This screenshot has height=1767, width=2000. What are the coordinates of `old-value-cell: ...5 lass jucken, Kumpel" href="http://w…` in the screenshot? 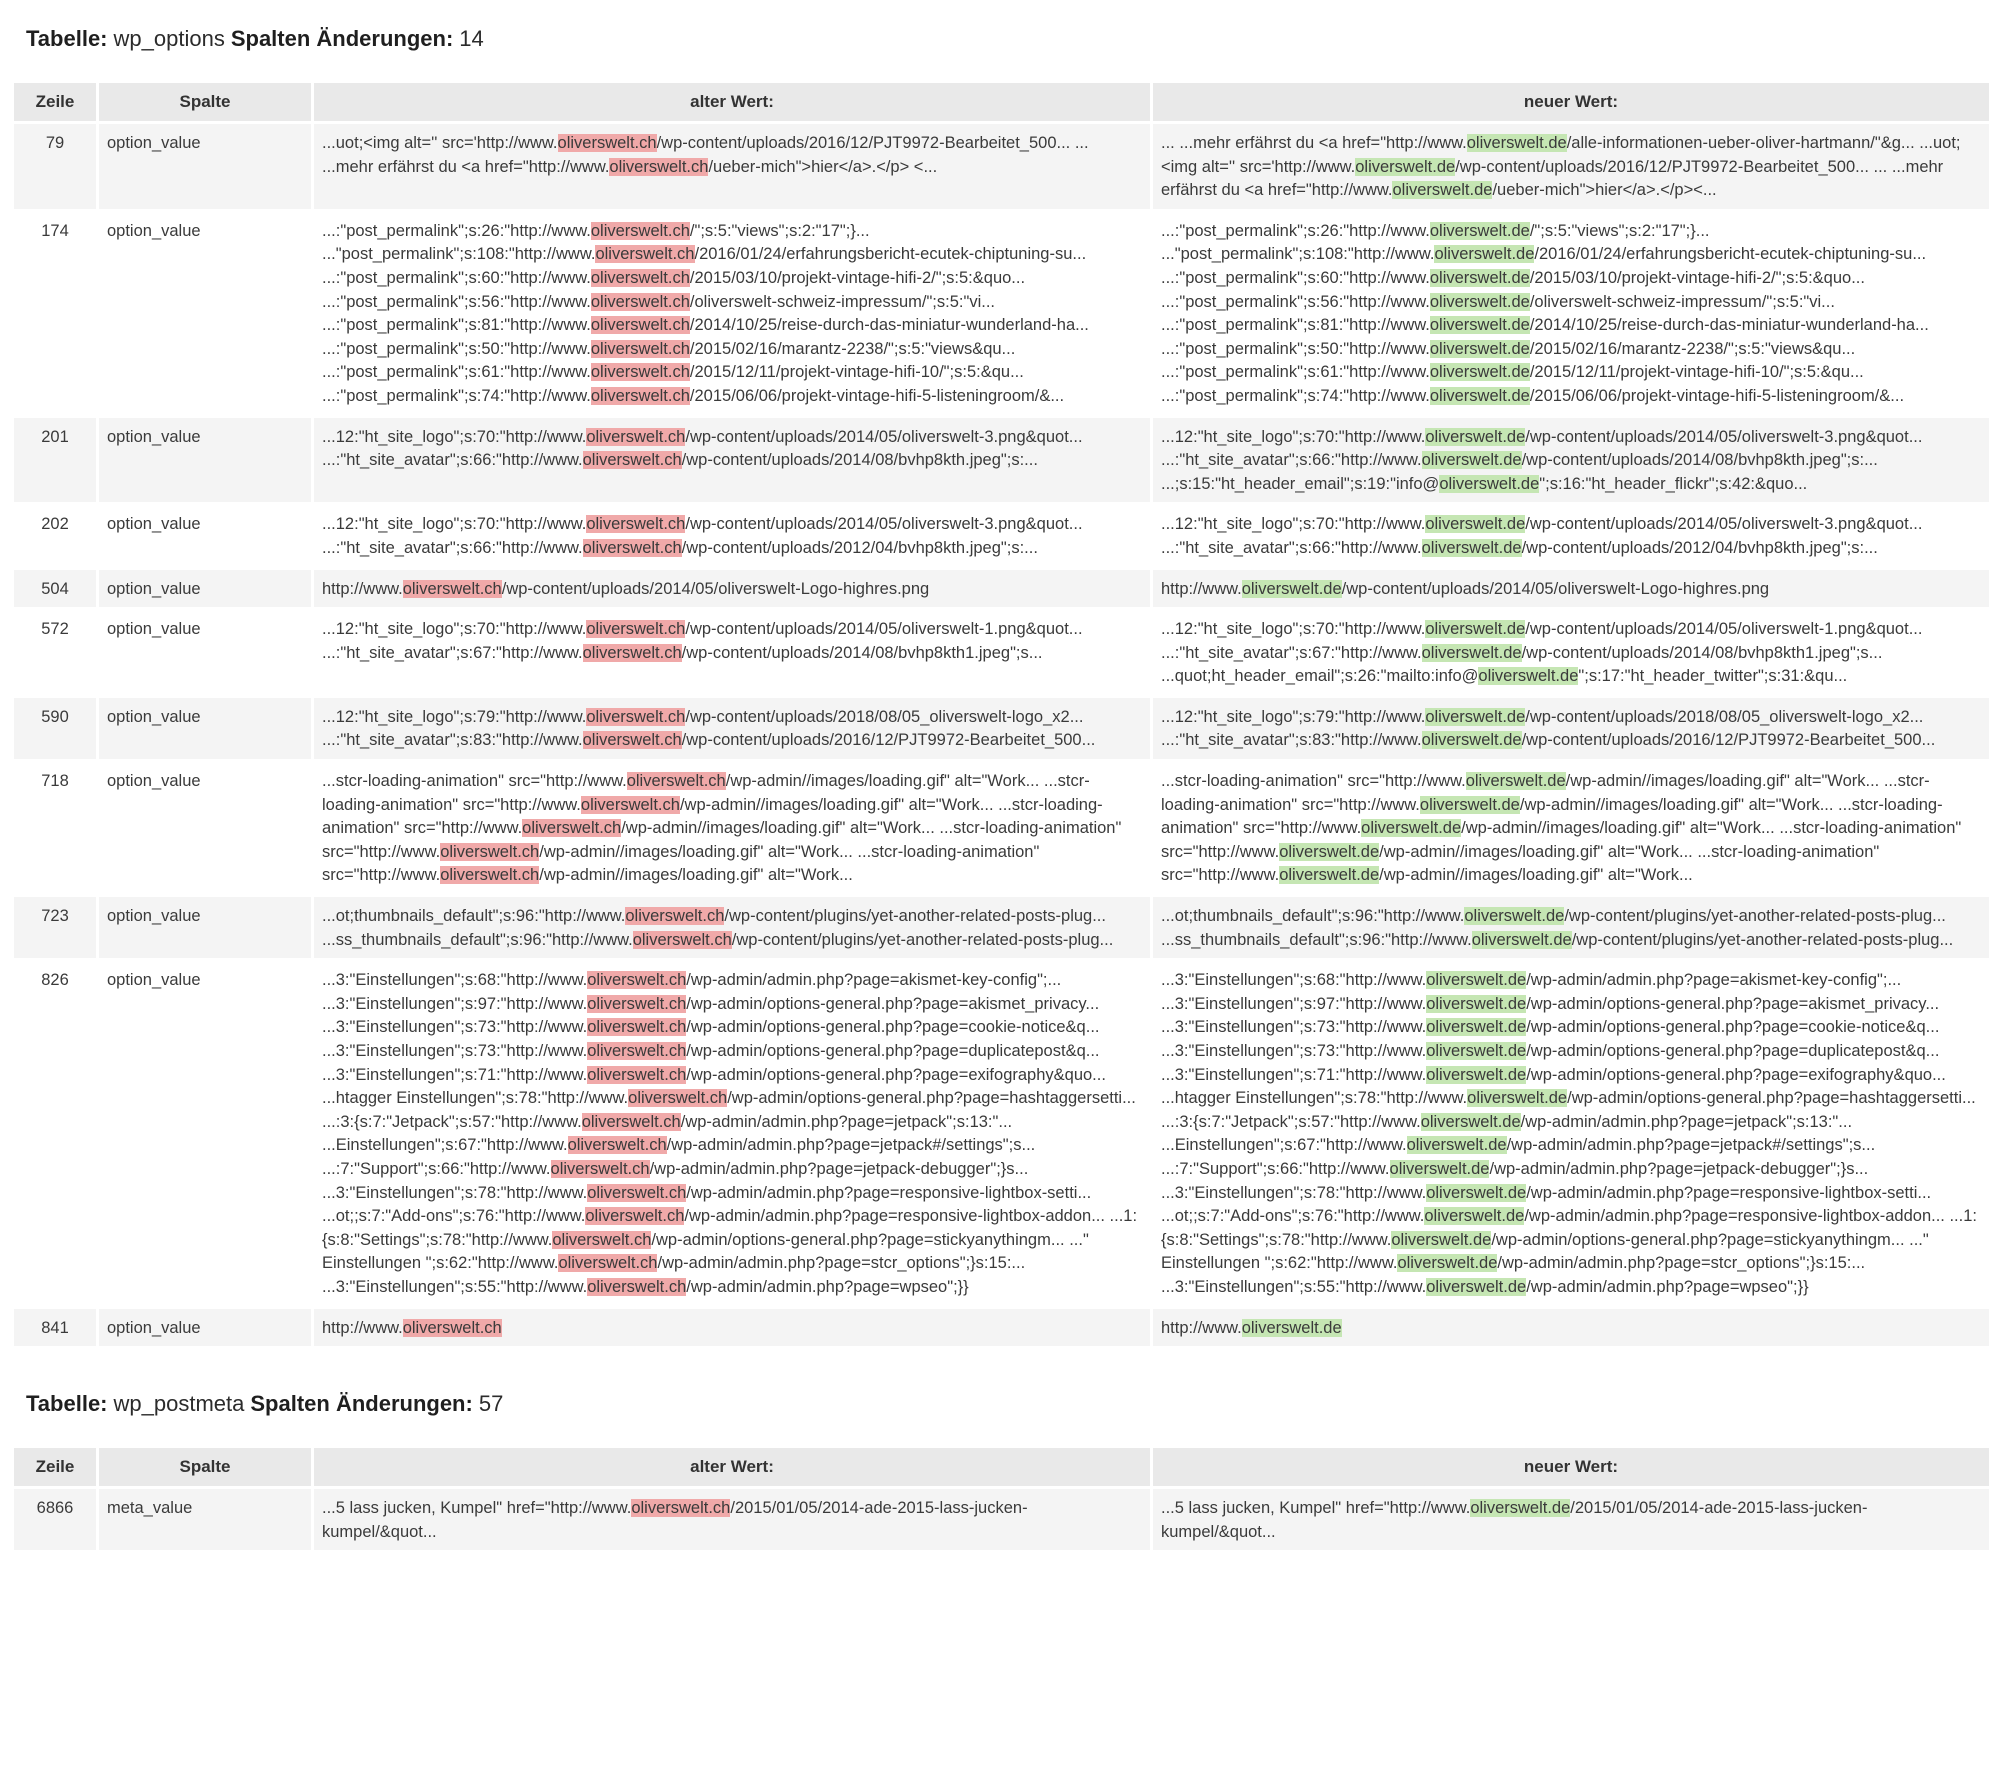 It's located at (732, 1520).